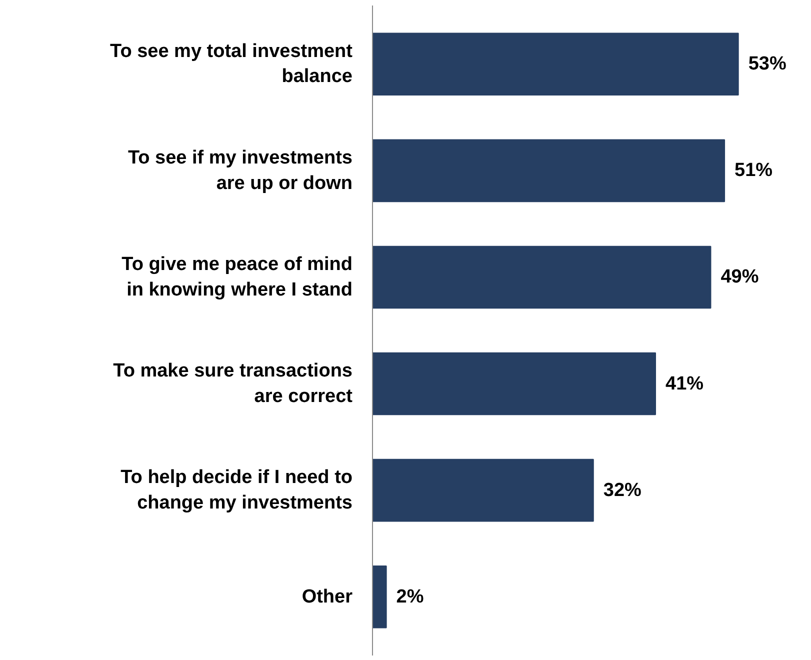 This screenshot has height=660, width=811. I want to click on y-tick-label: To make sure transactions are correct, so click(233, 383).